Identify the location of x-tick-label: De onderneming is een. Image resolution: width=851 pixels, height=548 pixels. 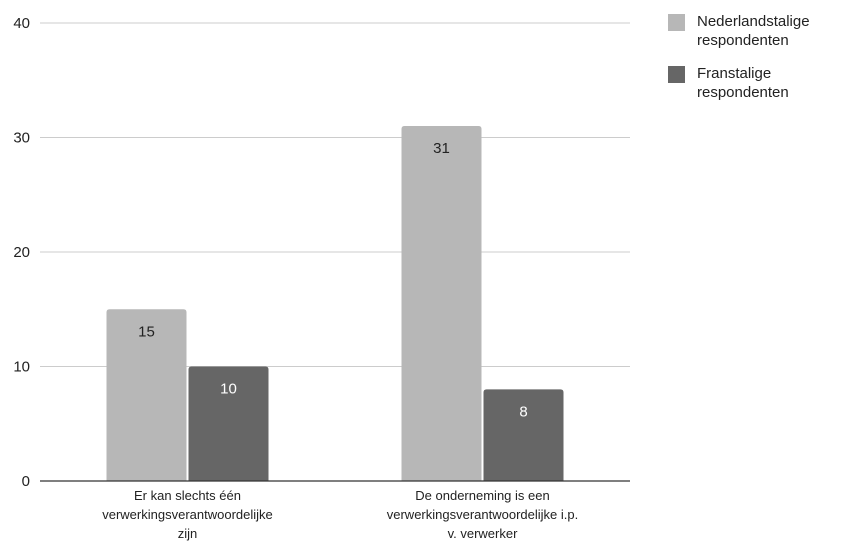
(482, 495).